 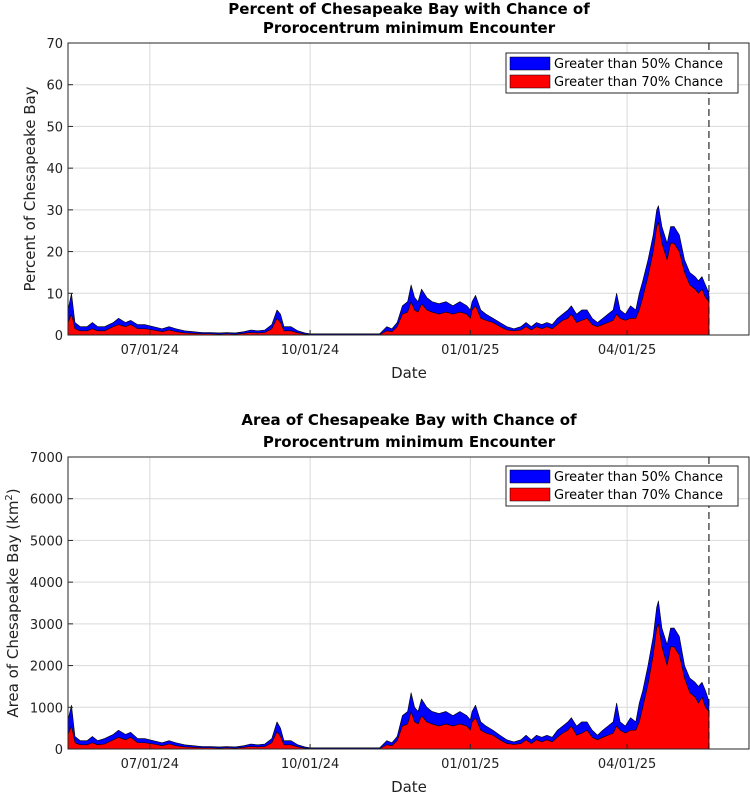 What do you see at coordinates (54, 211) in the screenshot?
I see `y-tick-label: 30` at bounding box center [54, 211].